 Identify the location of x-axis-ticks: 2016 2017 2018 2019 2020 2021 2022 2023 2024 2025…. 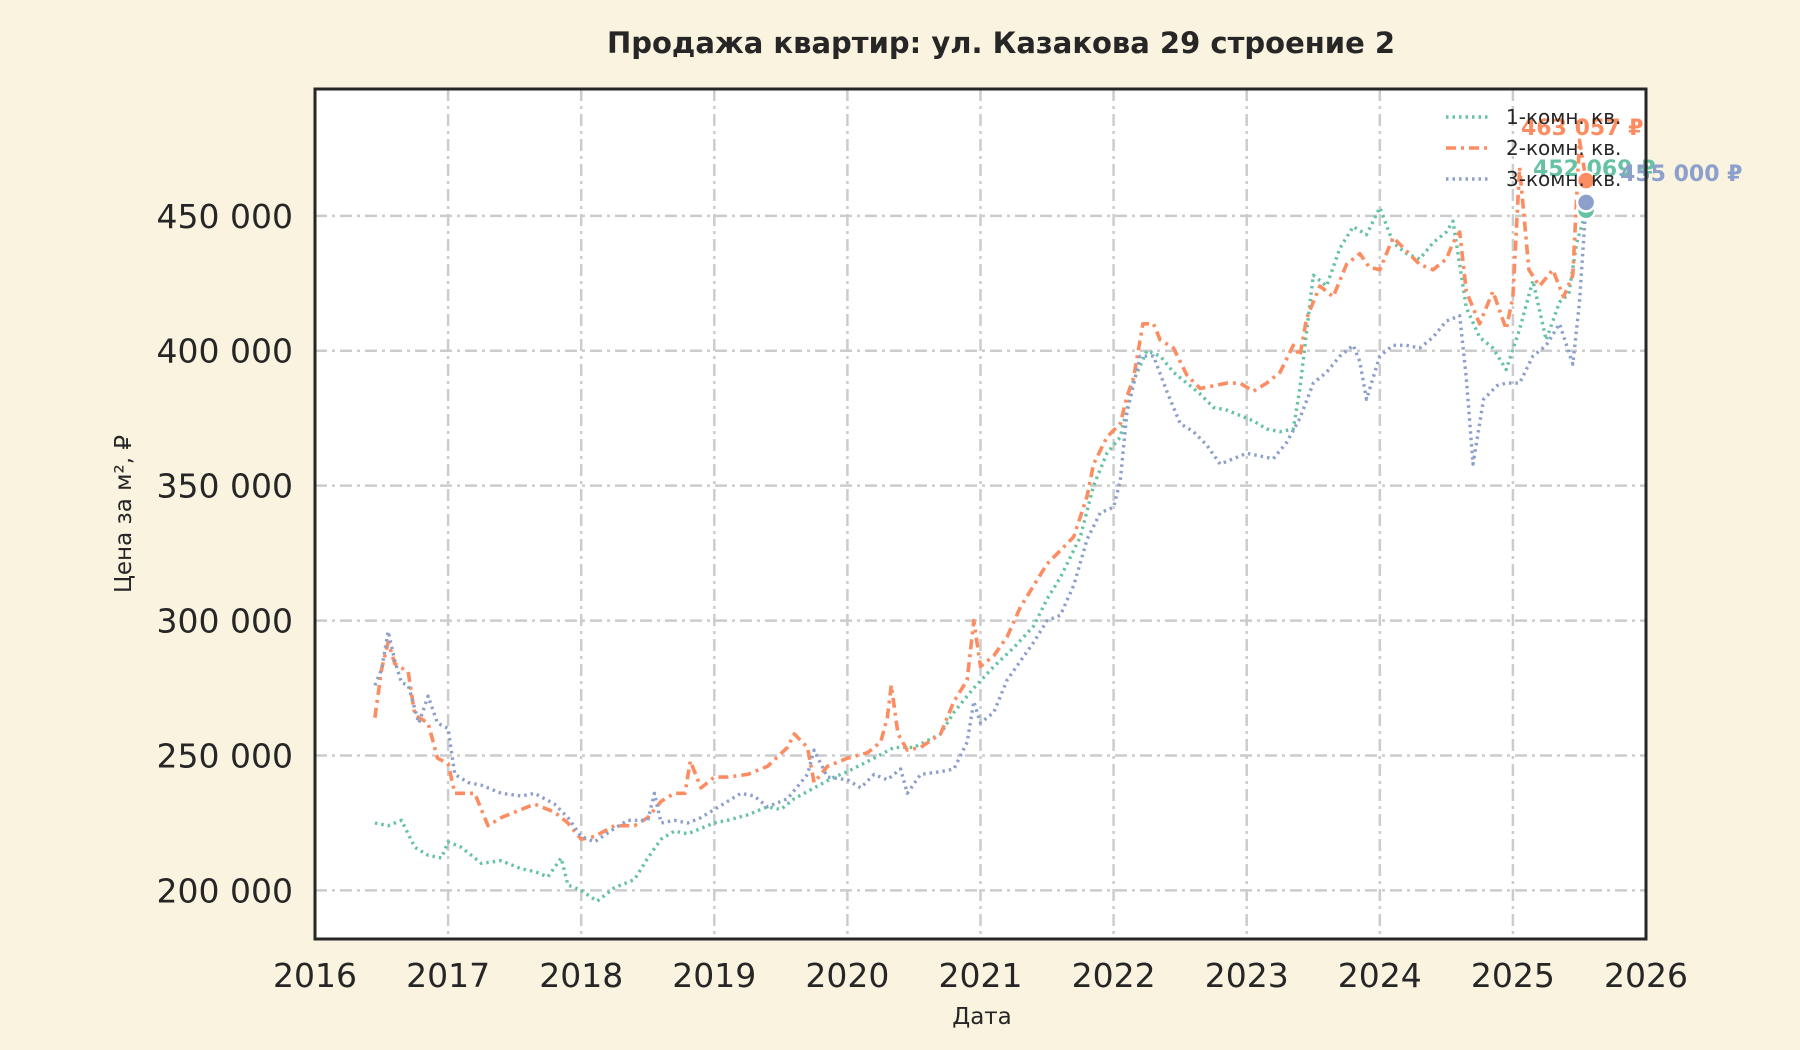
(980, 975).